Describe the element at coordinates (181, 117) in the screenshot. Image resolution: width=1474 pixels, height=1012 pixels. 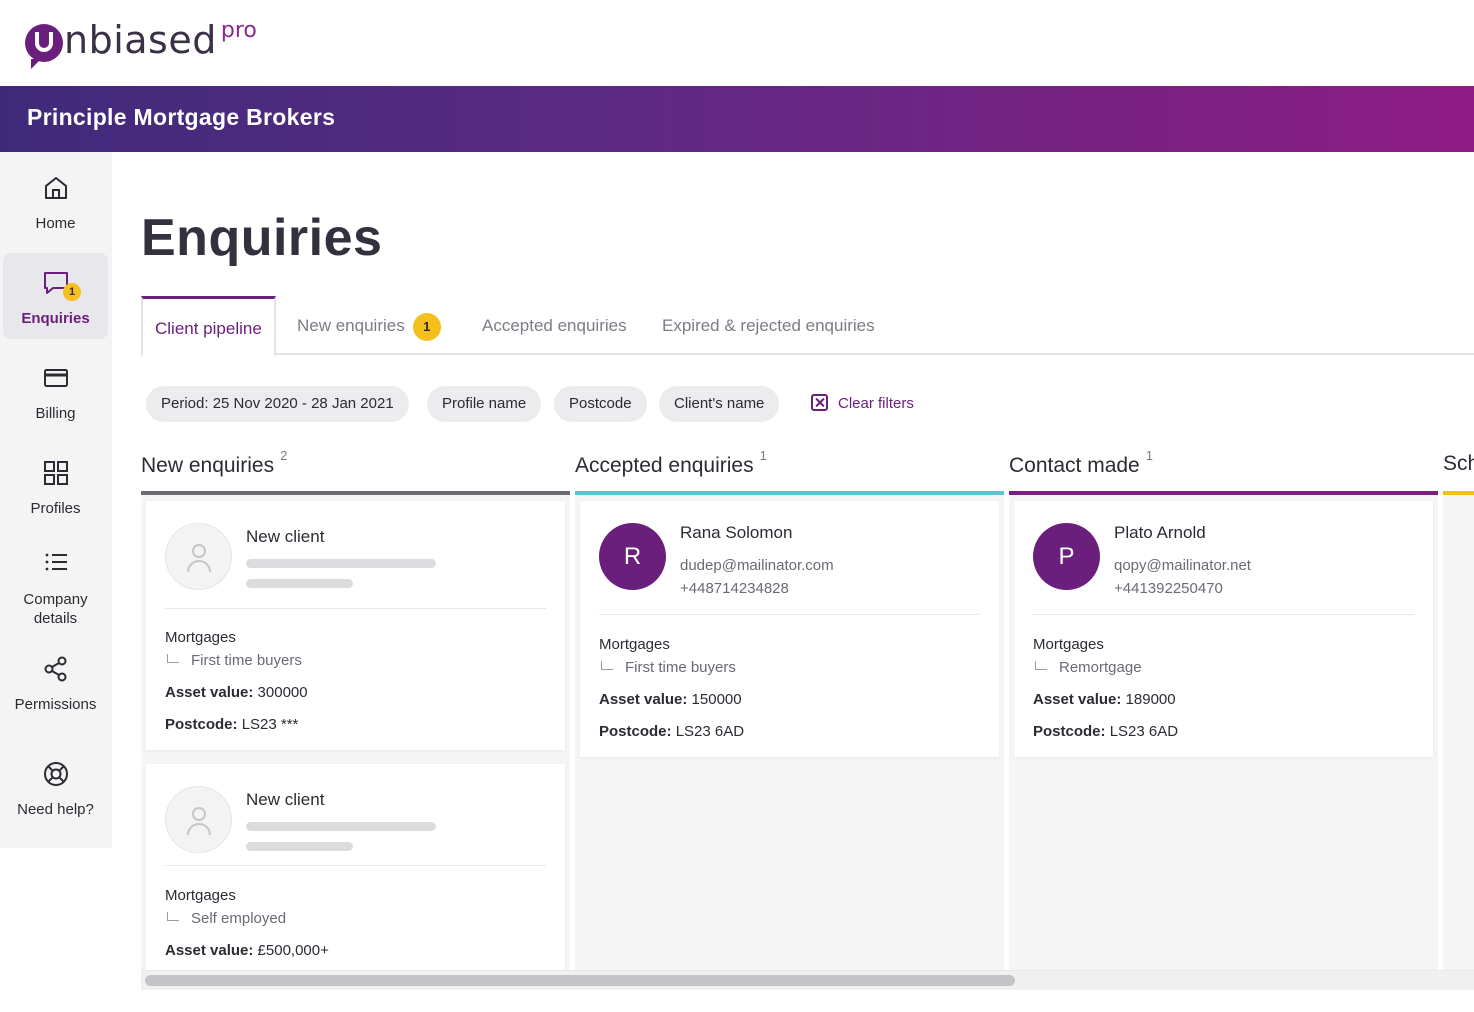
I see `company-name: Principle Mortgage Brokers` at that location.